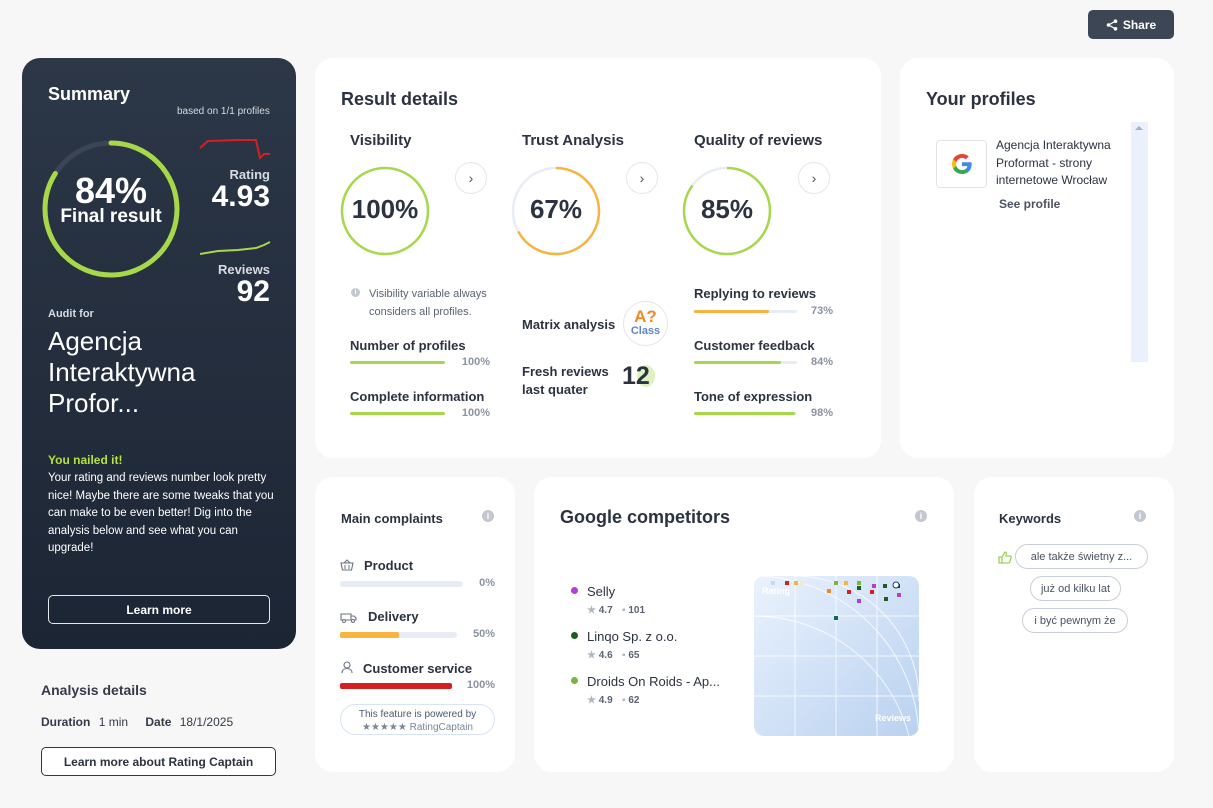  Describe the element at coordinates (408, 345) in the screenshot. I see `number-of-profiles-label: Number of profiles` at that location.